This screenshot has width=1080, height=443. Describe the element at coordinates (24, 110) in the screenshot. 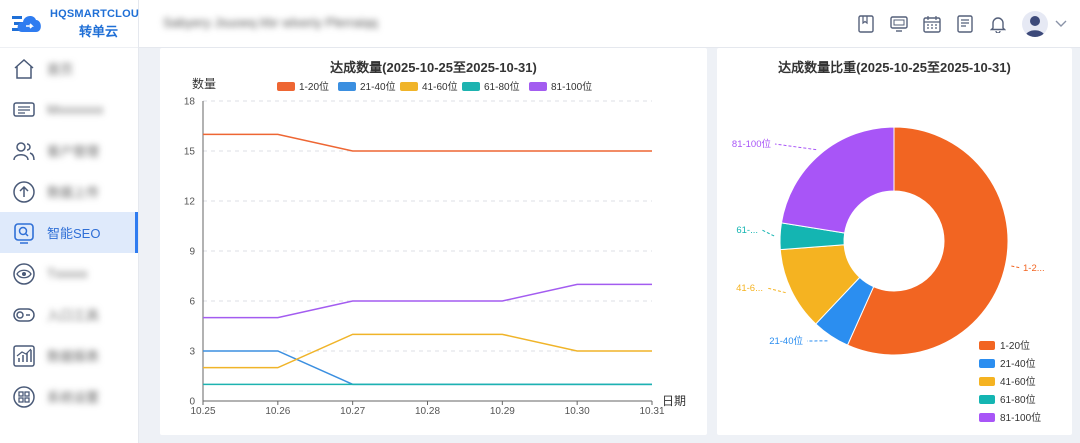

I see `monitor-list-icon` at that location.